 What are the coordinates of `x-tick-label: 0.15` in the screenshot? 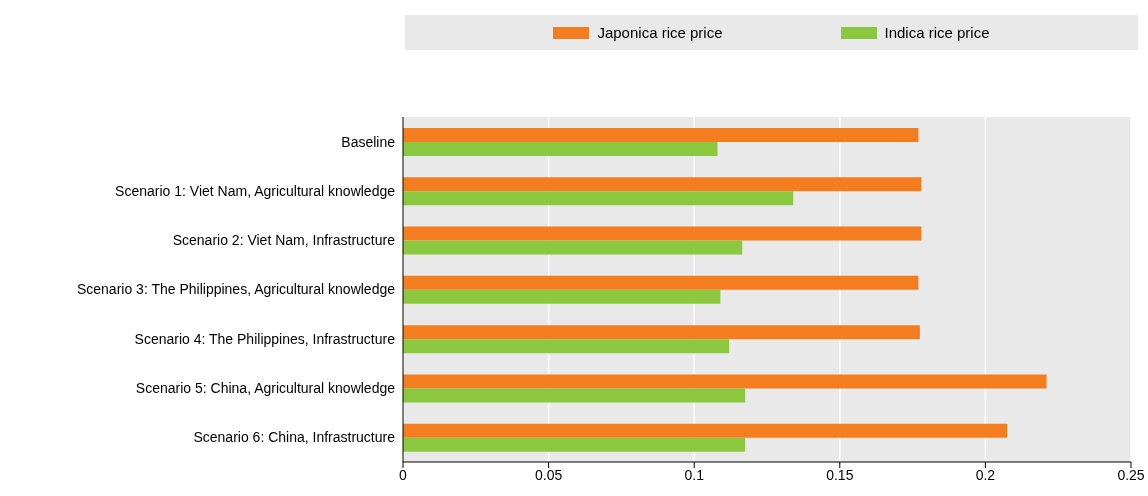 It's located at (840, 474).